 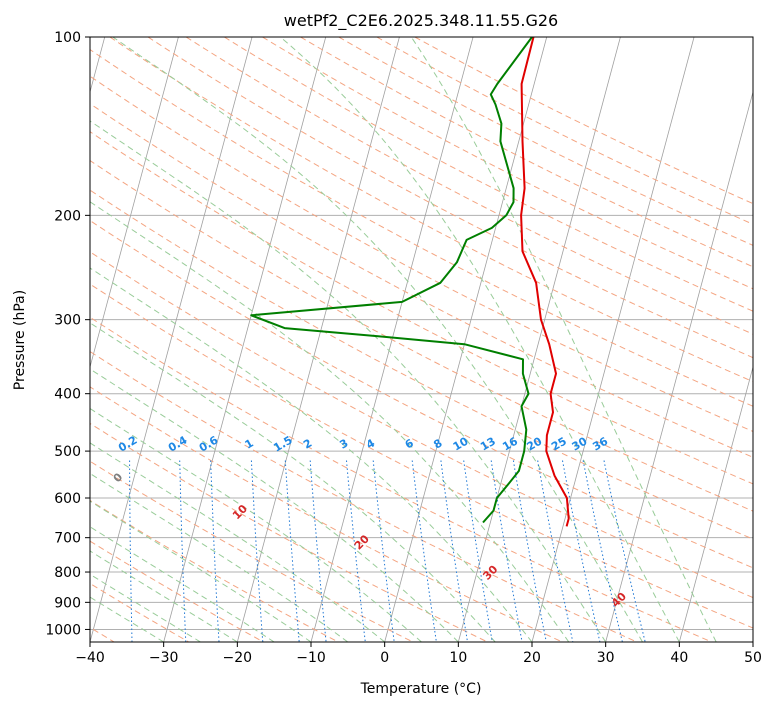 What do you see at coordinates (67, 603) in the screenshot?
I see `y-tick-label: 900` at bounding box center [67, 603].